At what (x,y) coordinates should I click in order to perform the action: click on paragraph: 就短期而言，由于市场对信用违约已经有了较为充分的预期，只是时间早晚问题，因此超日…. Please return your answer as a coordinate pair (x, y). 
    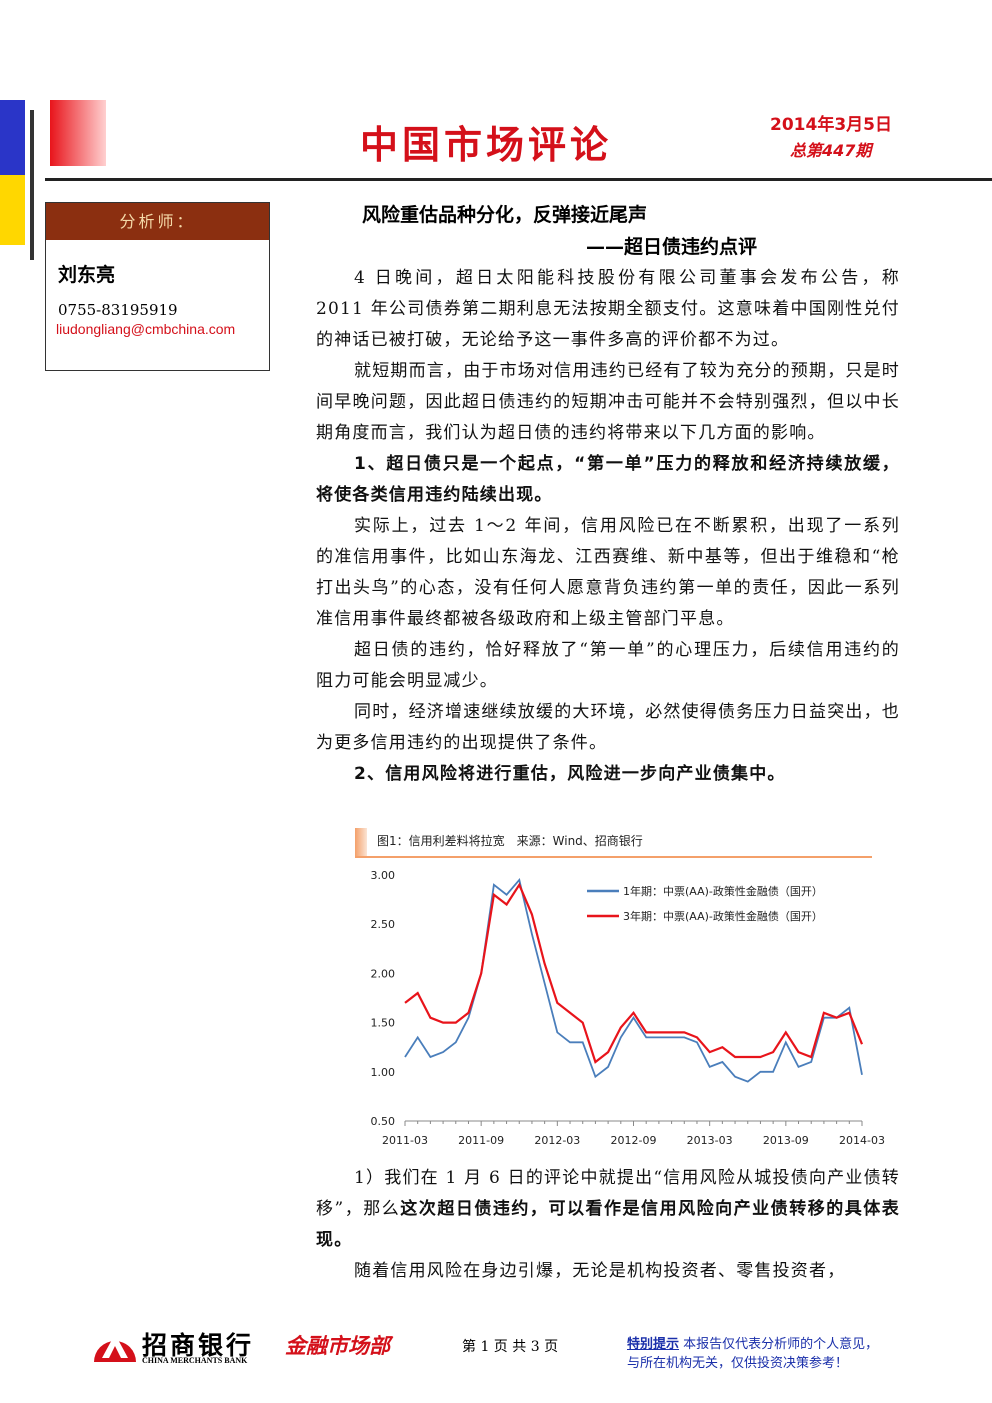
    Looking at the image, I should click on (608, 402).